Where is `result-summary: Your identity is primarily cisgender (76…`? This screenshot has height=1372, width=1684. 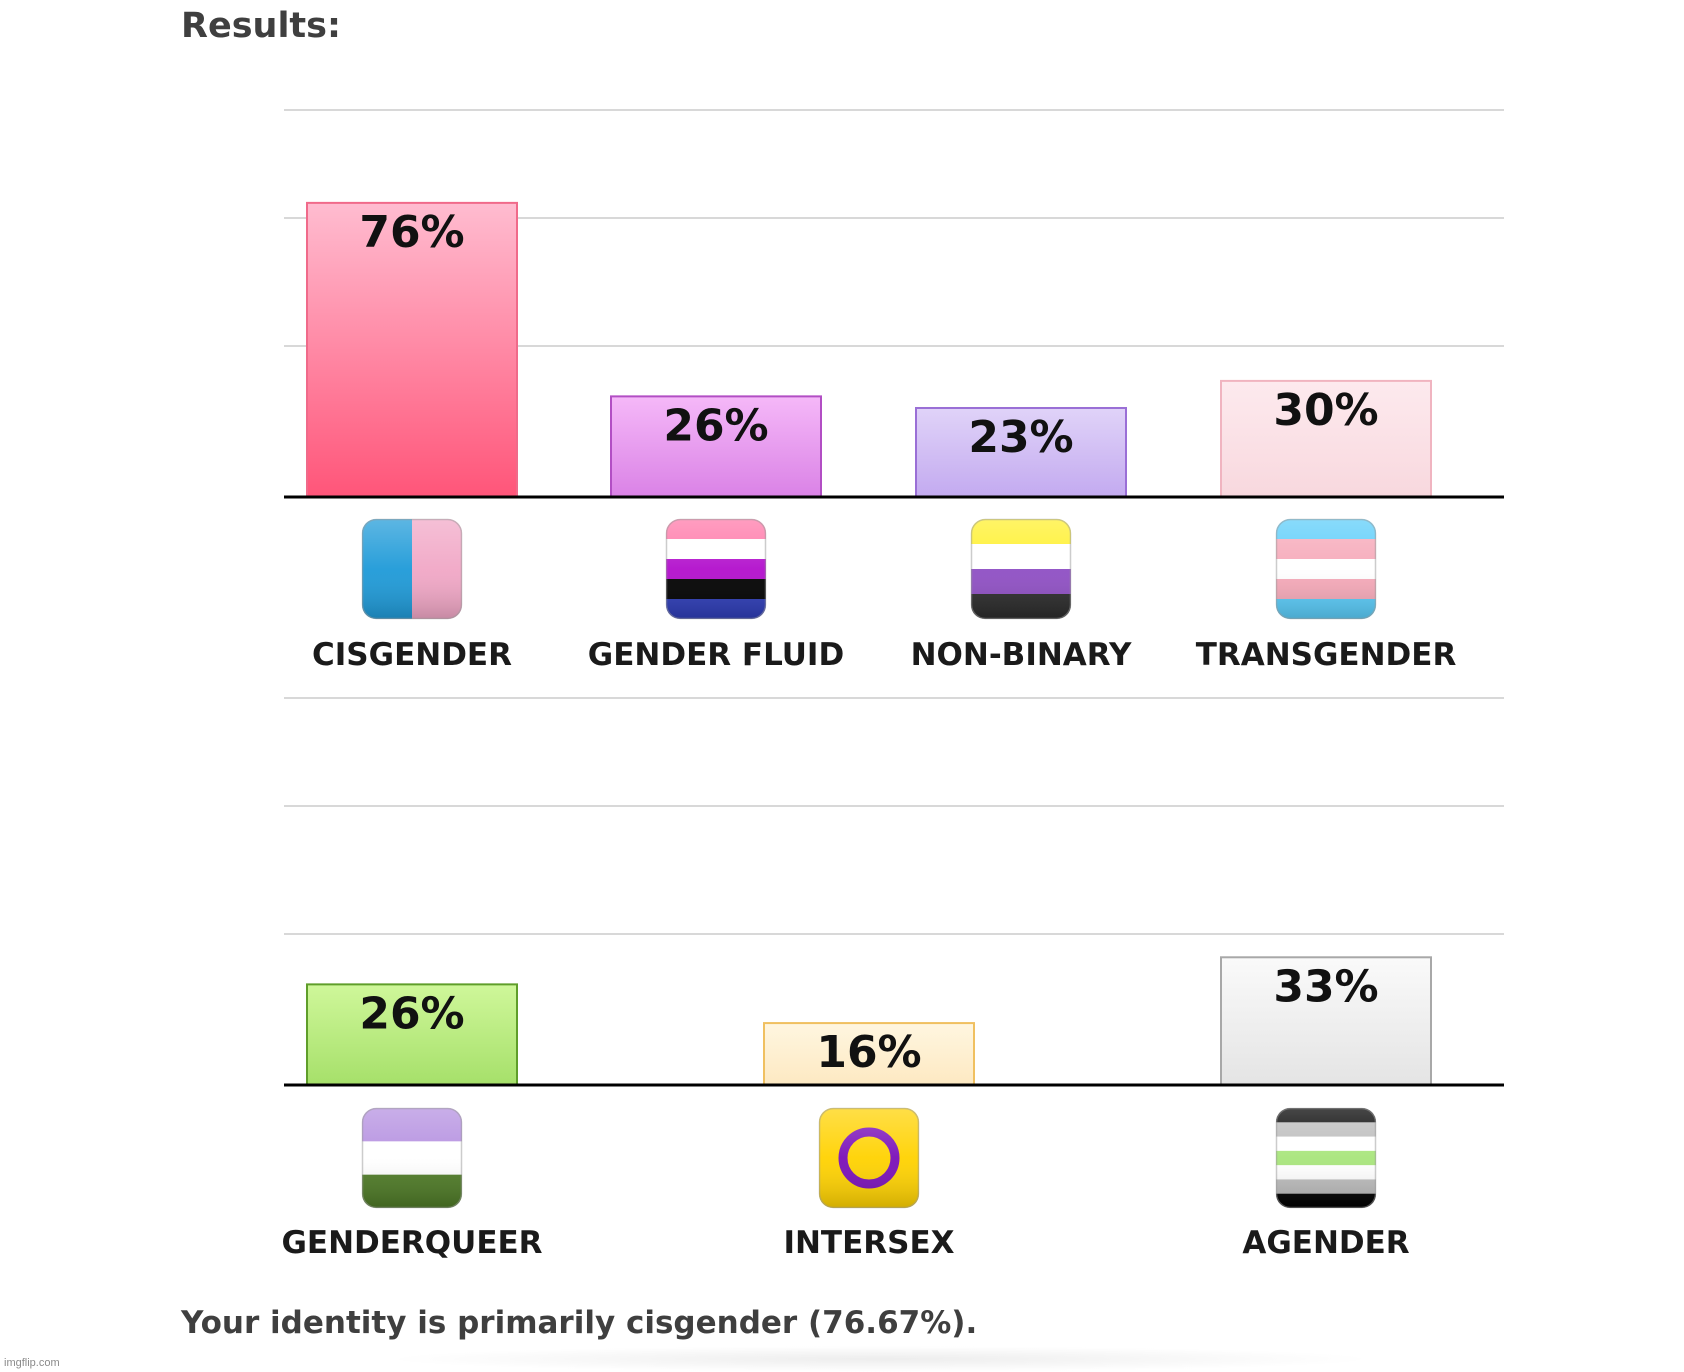 result-summary: Your identity is primarily cisgender (76… is located at coordinates (579, 1323).